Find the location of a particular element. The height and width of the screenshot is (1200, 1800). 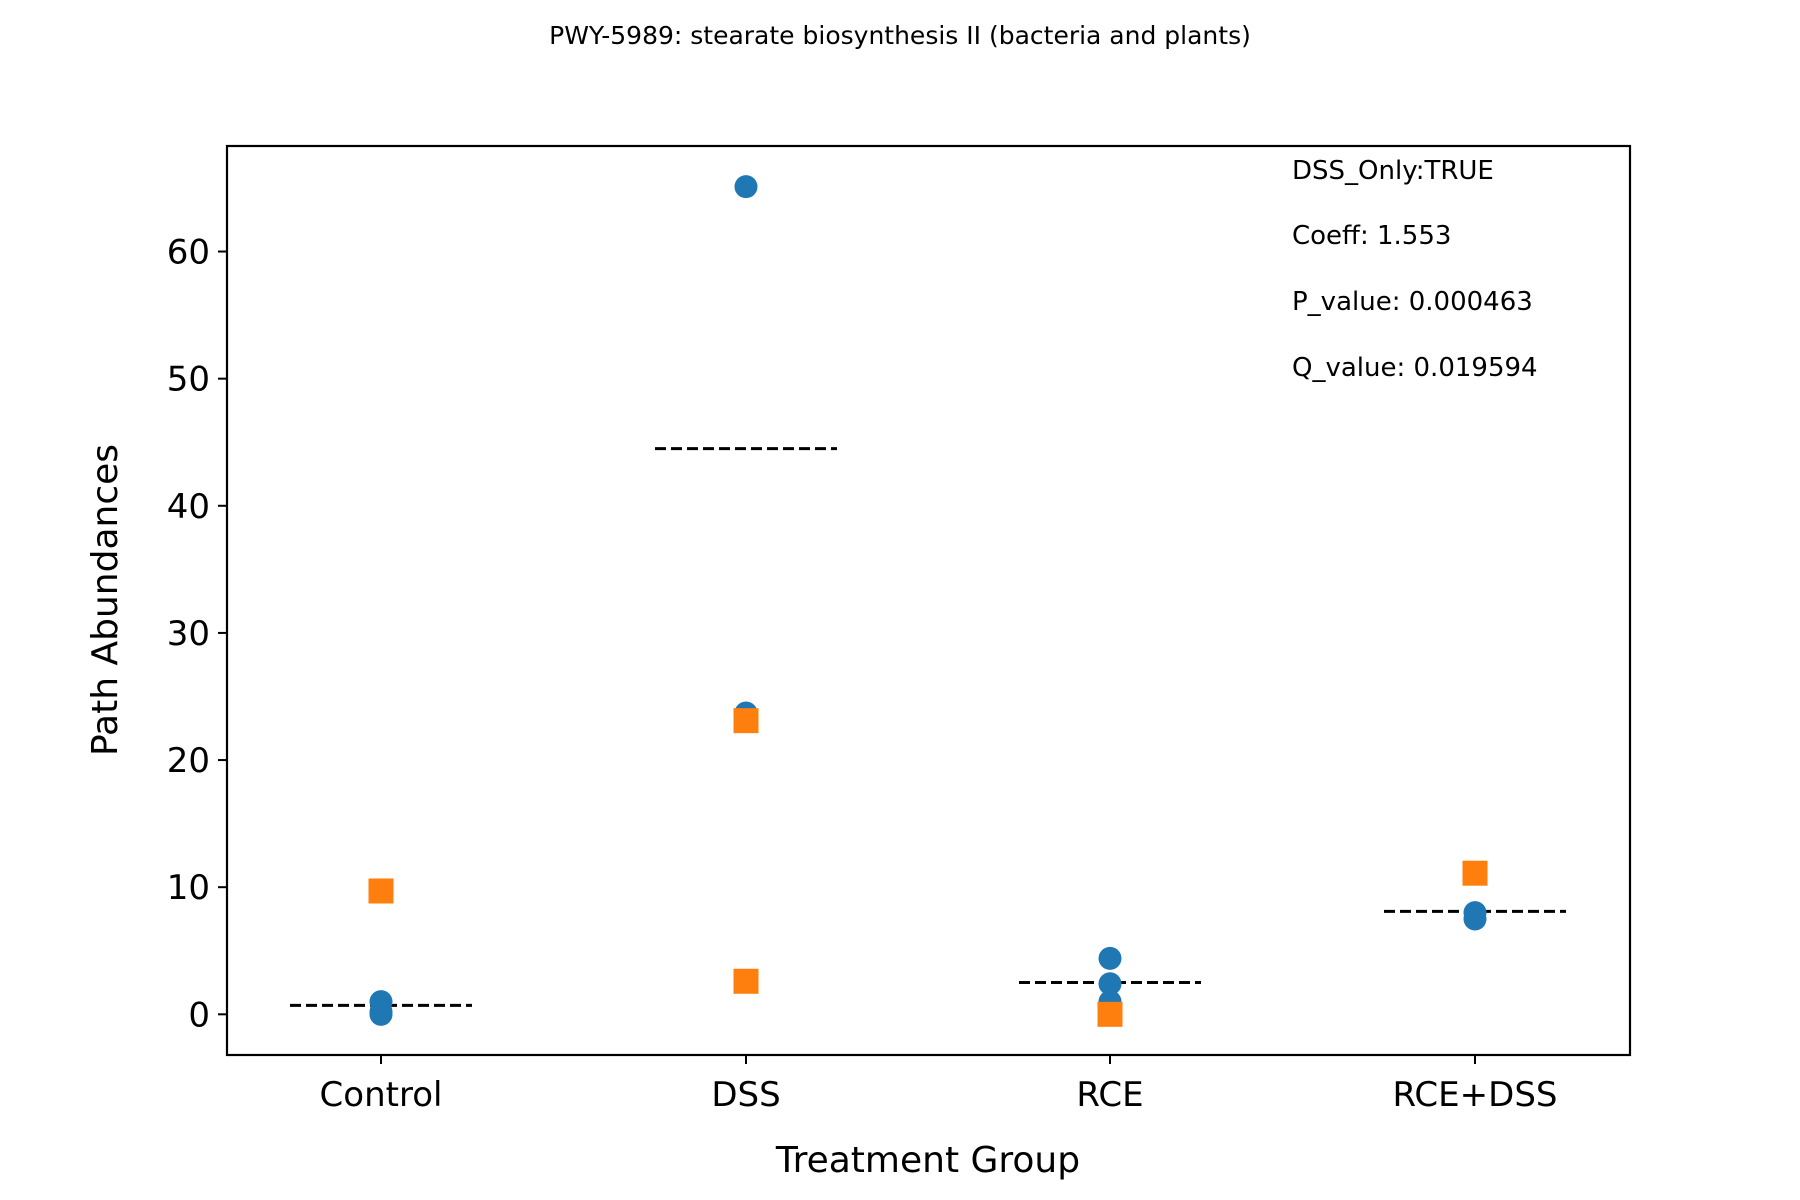

y-tick-label: 60 is located at coordinates (188, 253).